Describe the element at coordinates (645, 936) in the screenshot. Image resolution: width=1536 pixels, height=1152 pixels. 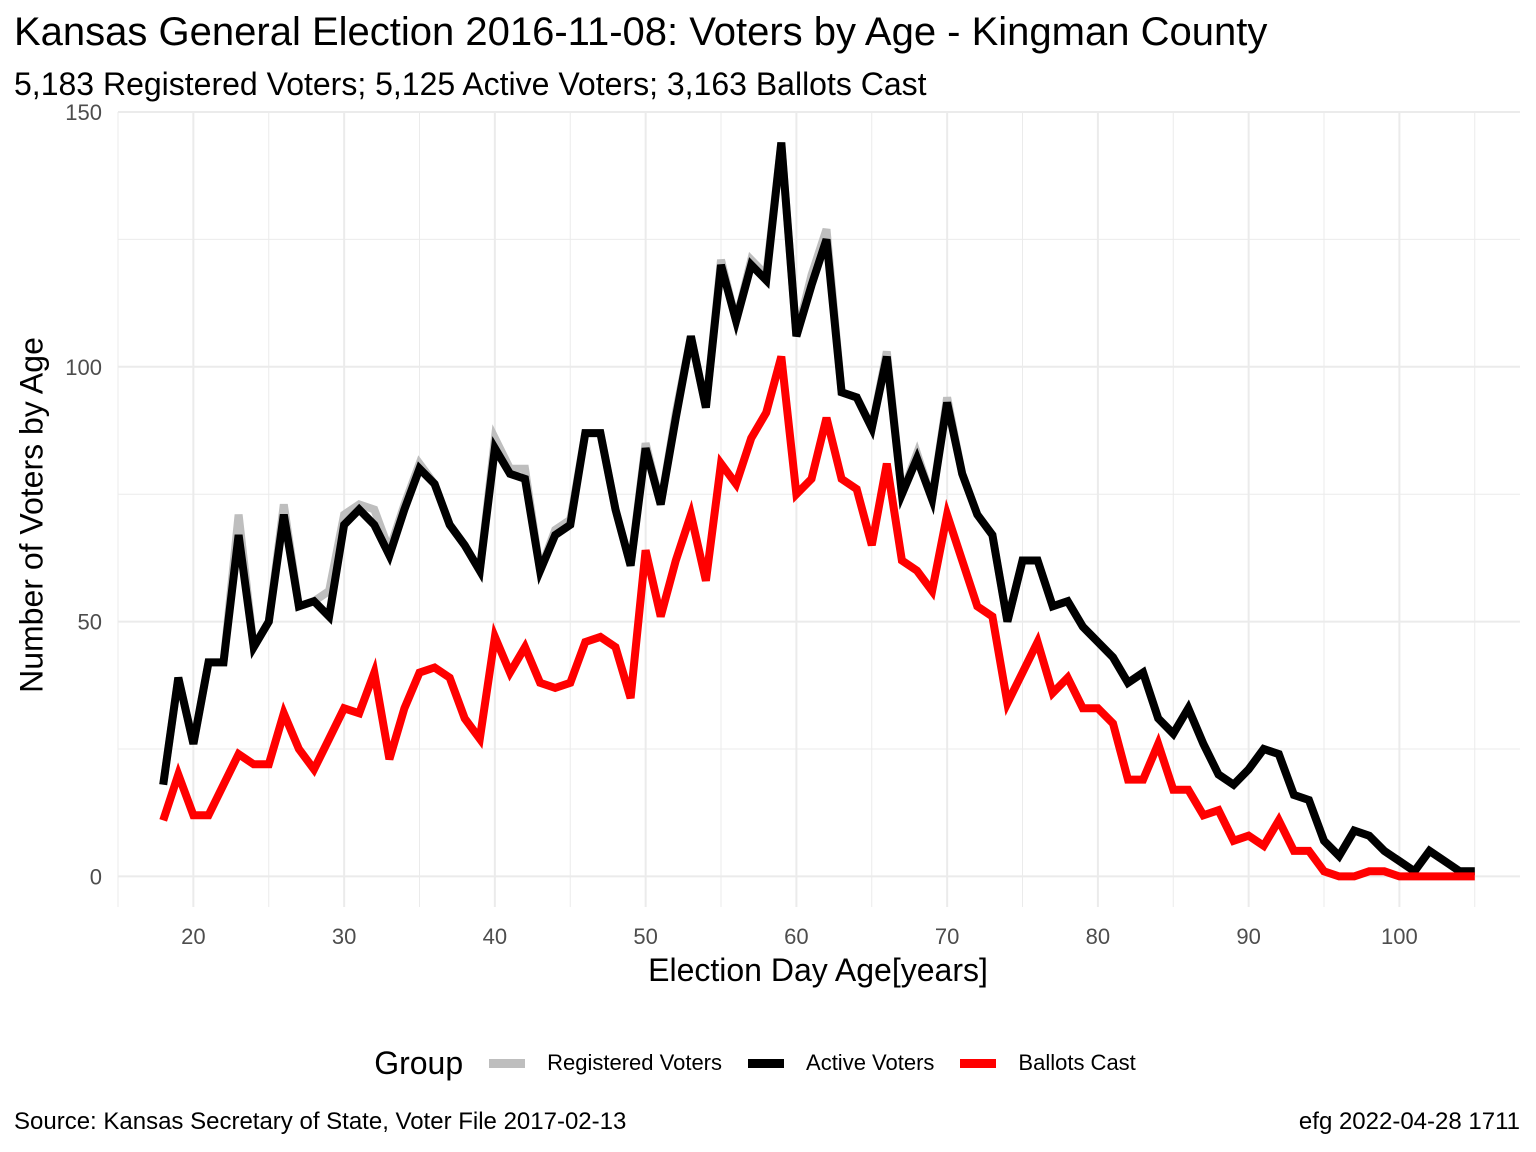
I see `x-tick-label: 50` at that location.